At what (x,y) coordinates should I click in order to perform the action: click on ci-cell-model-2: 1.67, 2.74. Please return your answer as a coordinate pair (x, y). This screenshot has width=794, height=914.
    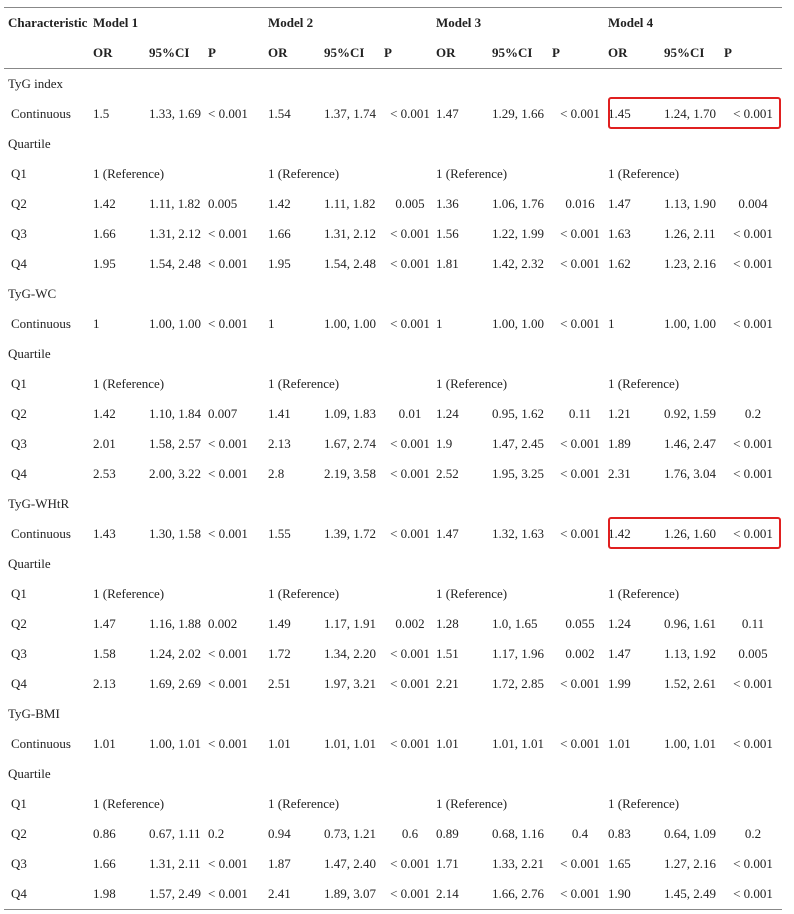
    Looking at the image, I should click on (350, 443).